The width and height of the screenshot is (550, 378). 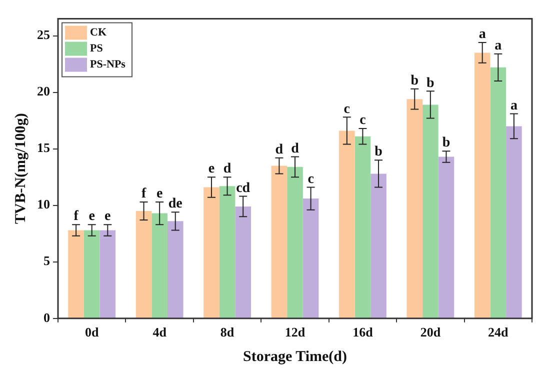 What do you see at coordinates (43, 148) in the screenshot?
I see `y-tick-label: 15` at bounding box center [43, 148].